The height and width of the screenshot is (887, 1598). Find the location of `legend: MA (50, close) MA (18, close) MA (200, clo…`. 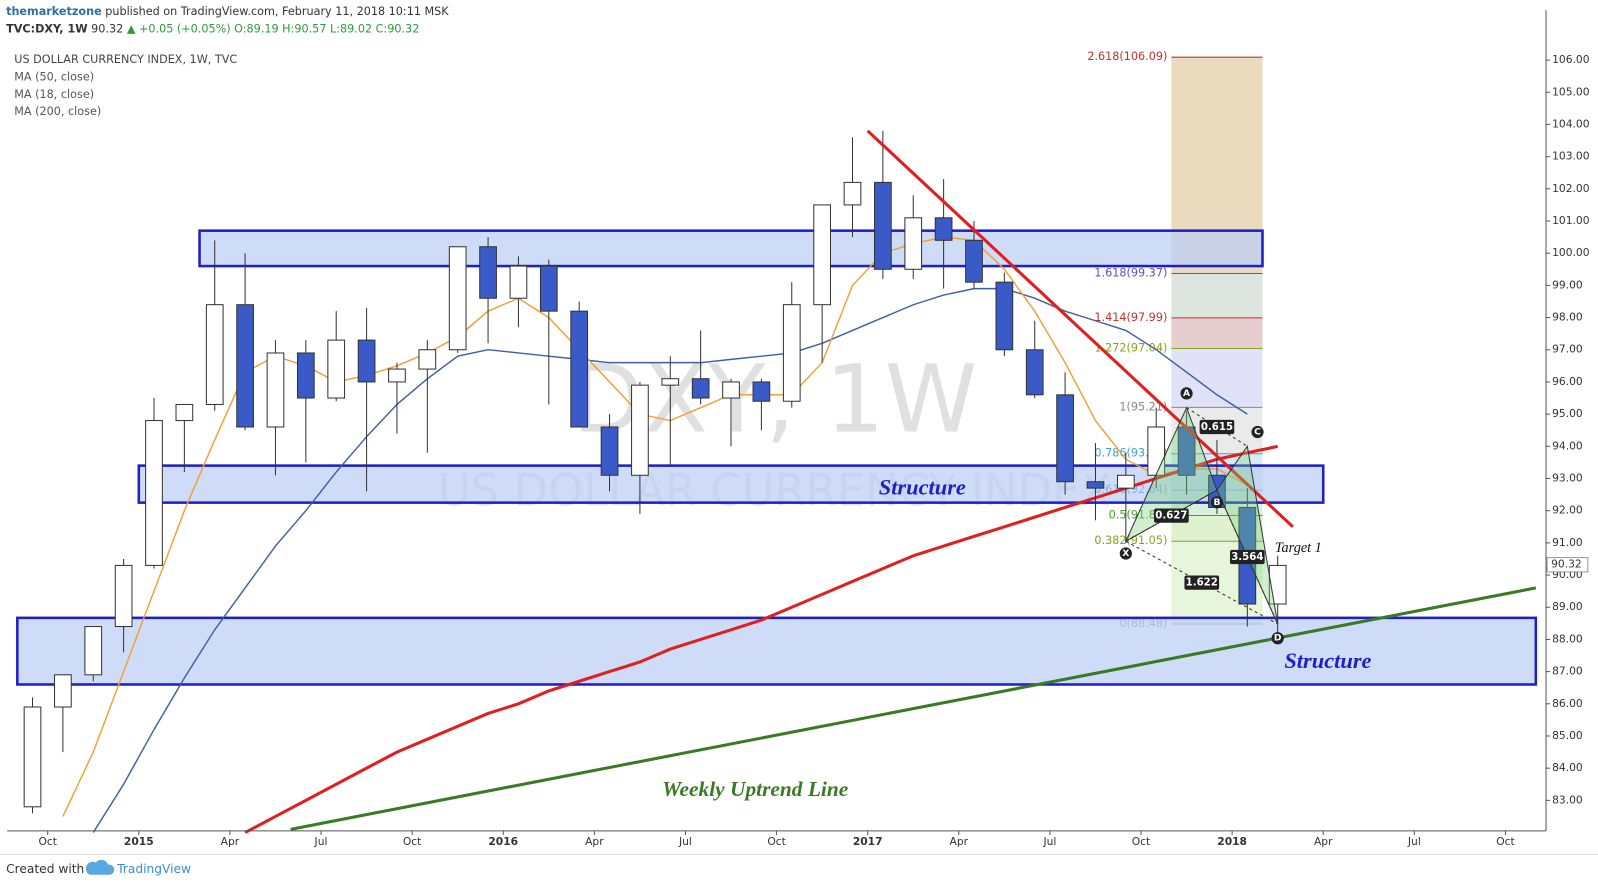

legend: MA (50, close) MA (18, close) MA (200, clo… is located at coordinates (57, 94).